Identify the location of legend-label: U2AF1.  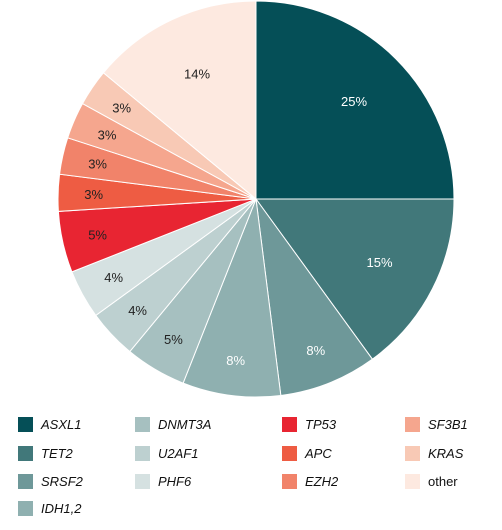
(178, 453).